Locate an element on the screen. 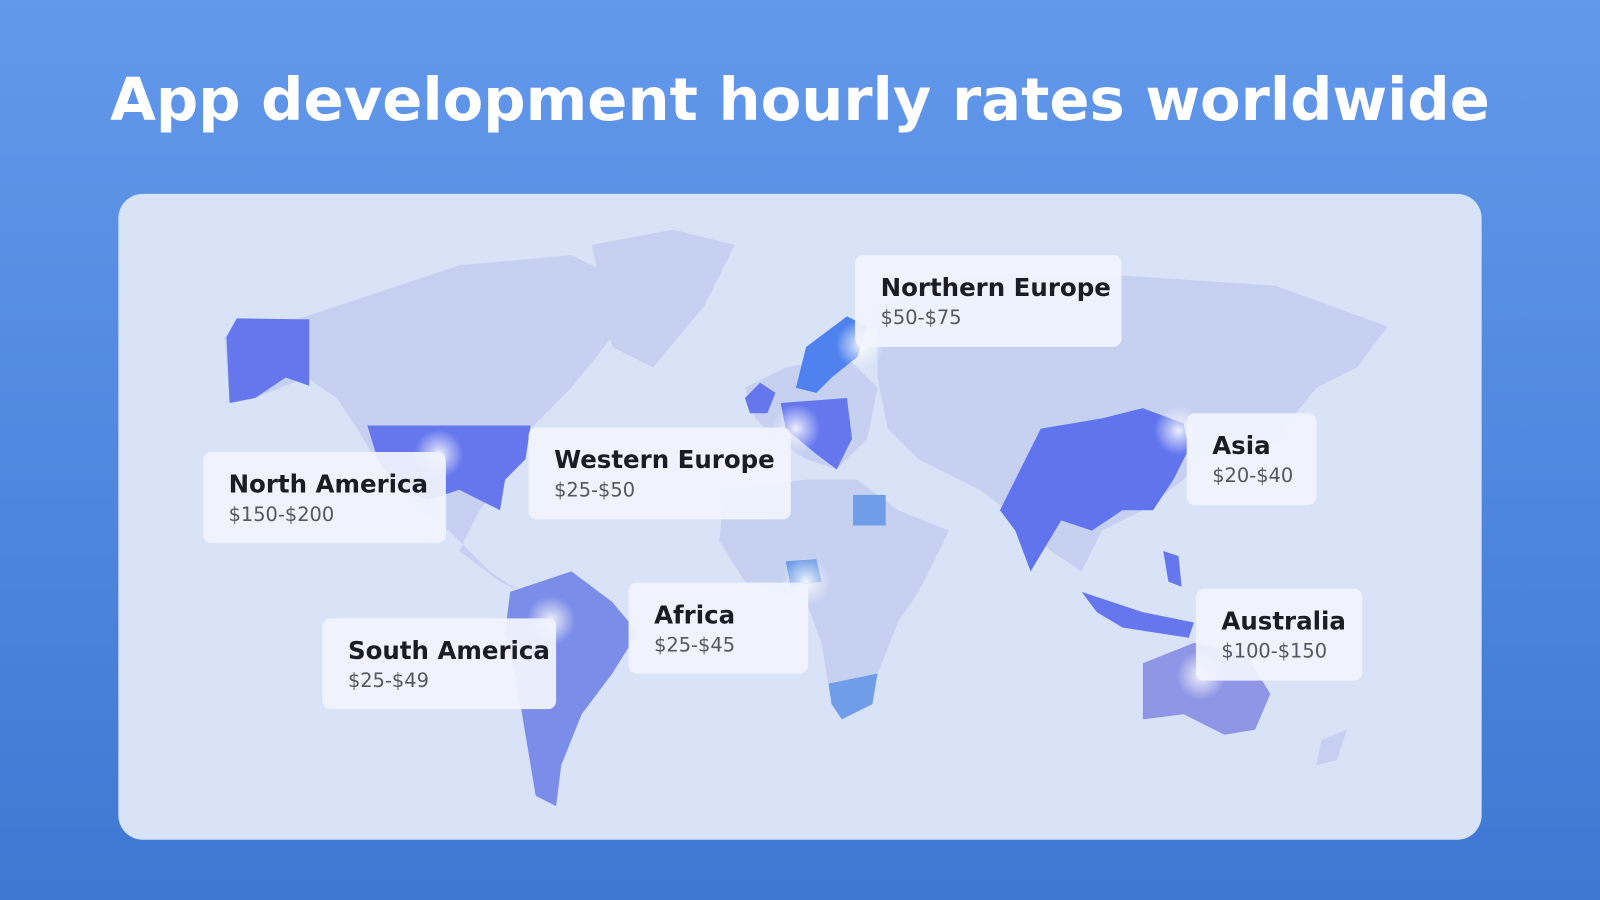 Image resolution: width=1600 pixels, height=900 pixels. title: App development hourly rates worldwide is located at coordinates (800, 99).